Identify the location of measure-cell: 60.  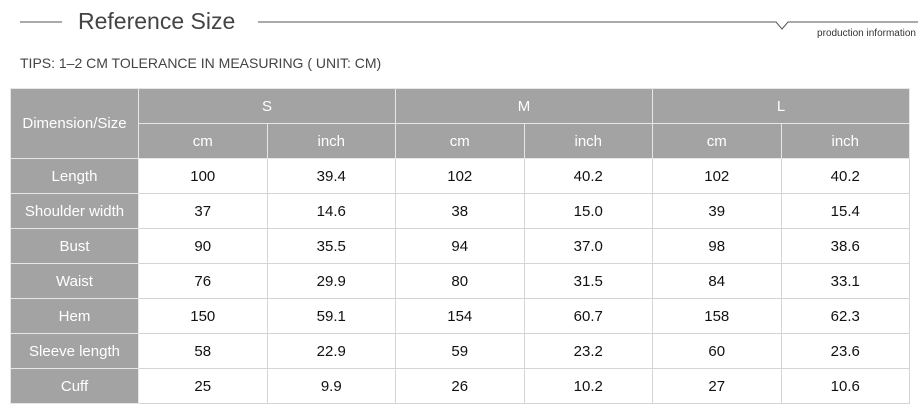
(717, 351).